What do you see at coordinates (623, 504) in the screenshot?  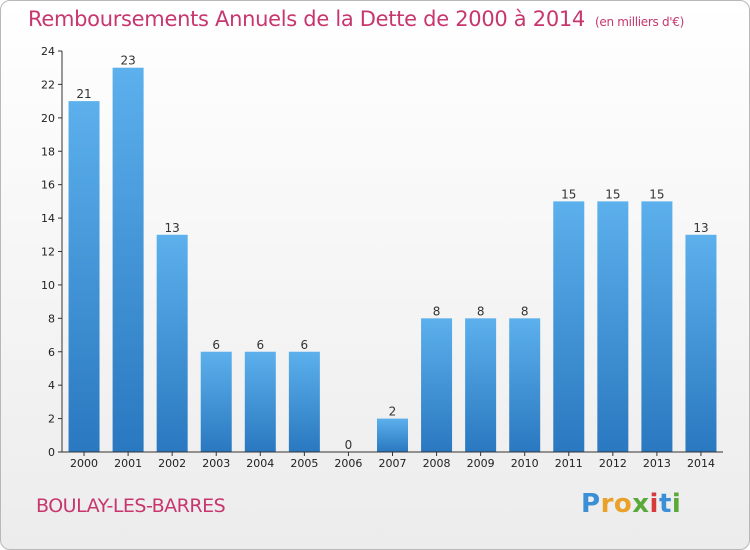 I see `logo-letter: o` at bounding box center [623, 504].